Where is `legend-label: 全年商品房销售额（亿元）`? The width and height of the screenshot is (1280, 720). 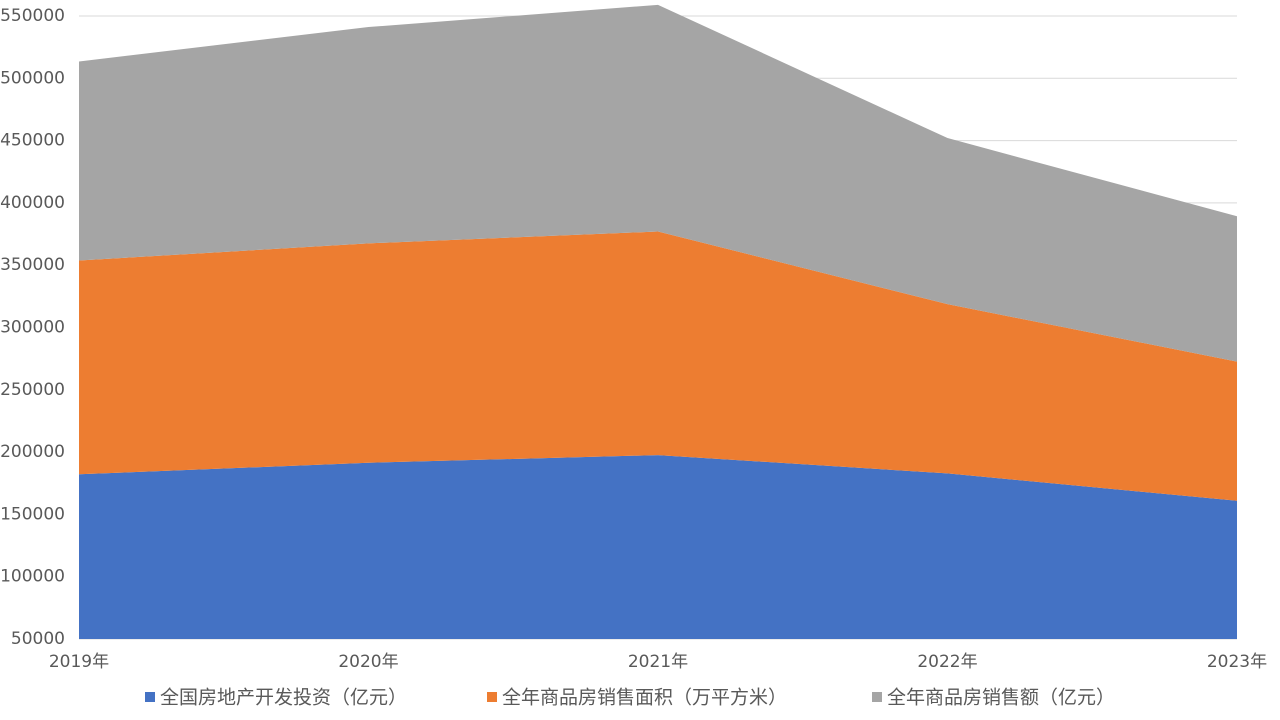
legend-label: 全年商品房销售额（亿元） is located at coordinates (1001, 698).